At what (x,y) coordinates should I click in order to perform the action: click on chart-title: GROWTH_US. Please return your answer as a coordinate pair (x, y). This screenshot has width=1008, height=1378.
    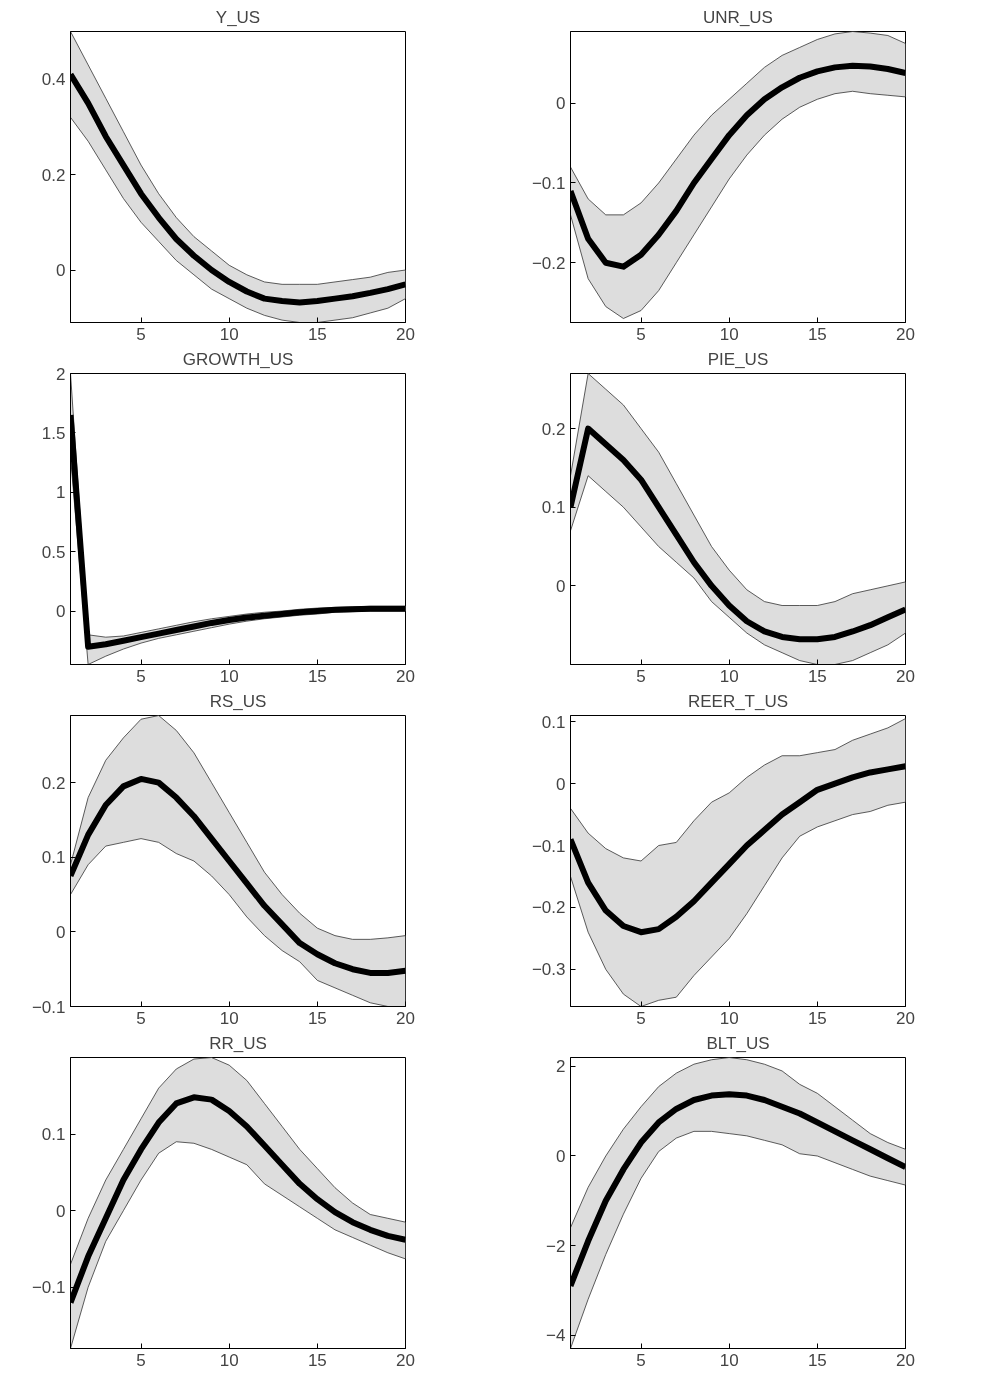
    Looking at the image, I should click on (238, 359).